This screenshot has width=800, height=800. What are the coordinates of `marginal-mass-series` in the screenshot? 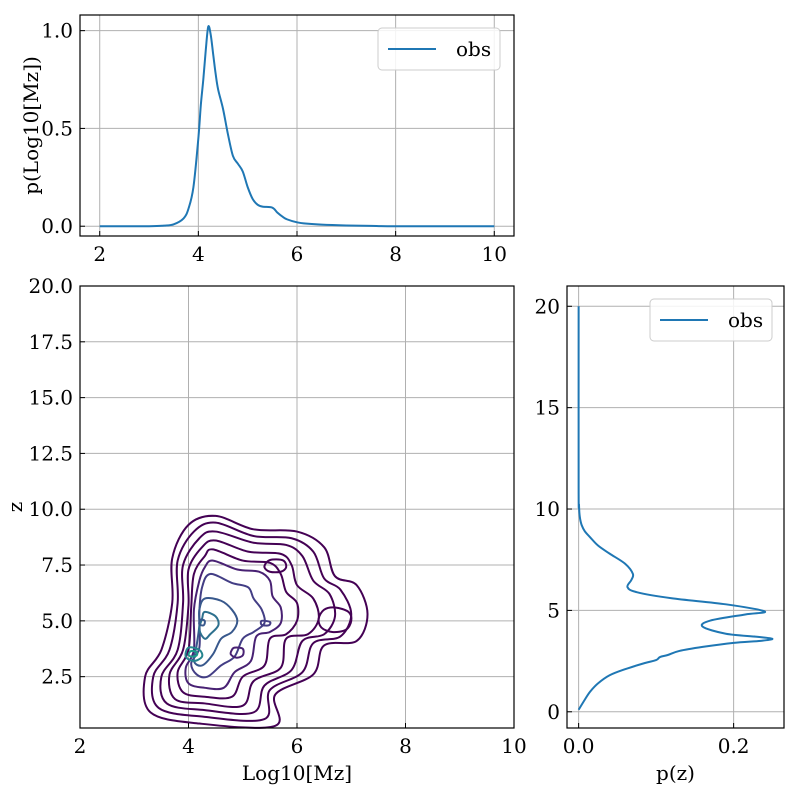 It's located at (297, 126).